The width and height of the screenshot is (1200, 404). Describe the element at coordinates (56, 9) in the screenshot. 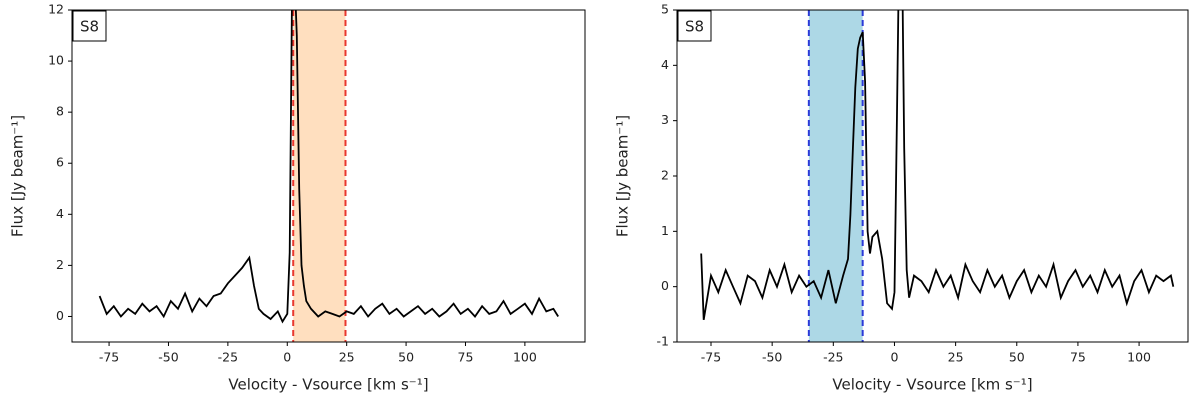

I see `y-tick-label: 12` at that location.